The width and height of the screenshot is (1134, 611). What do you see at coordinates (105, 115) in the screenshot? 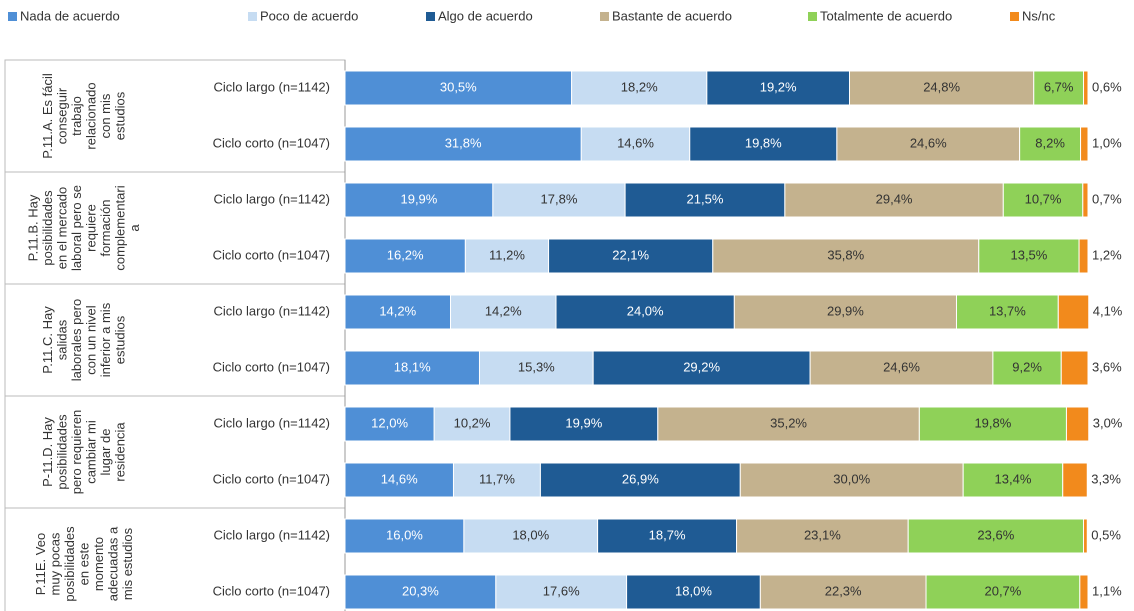
I see `group-label: con mis` at bounding box center [105, 115].